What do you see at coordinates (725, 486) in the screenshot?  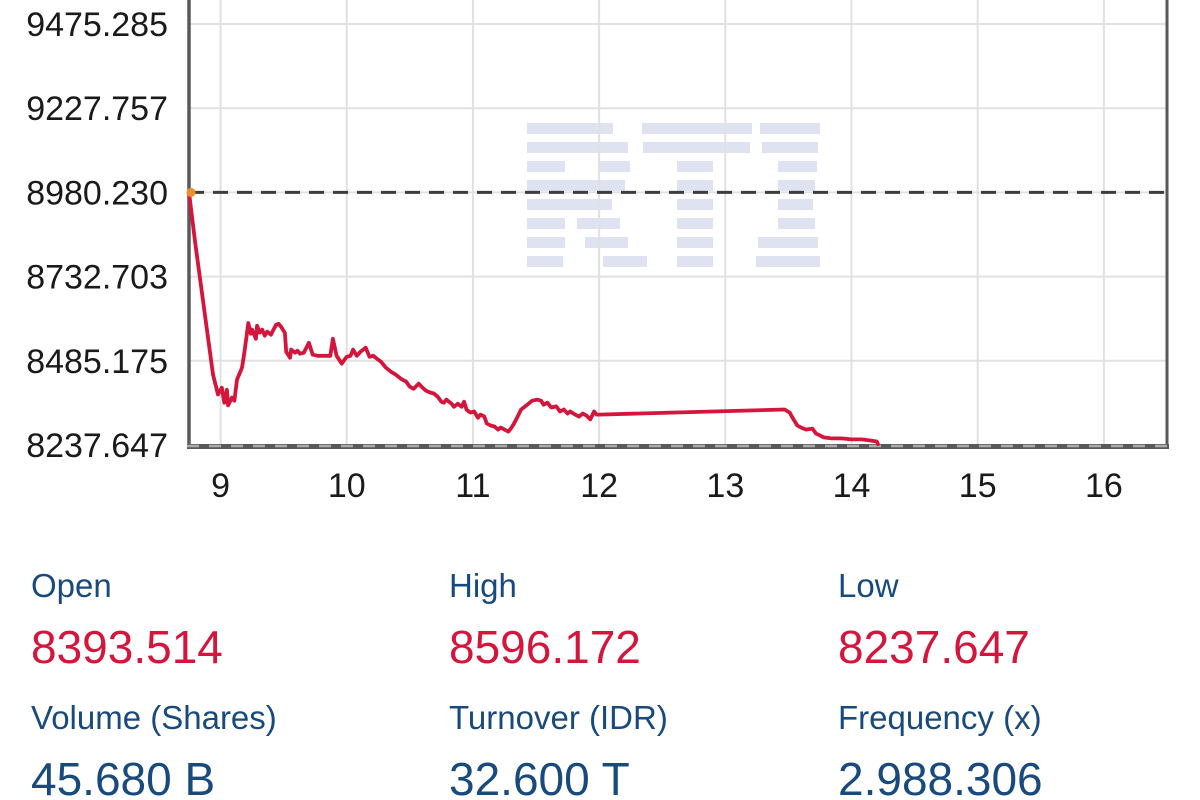 I see `x-axis-tick-label: 13` at bounding box center [725, 486].